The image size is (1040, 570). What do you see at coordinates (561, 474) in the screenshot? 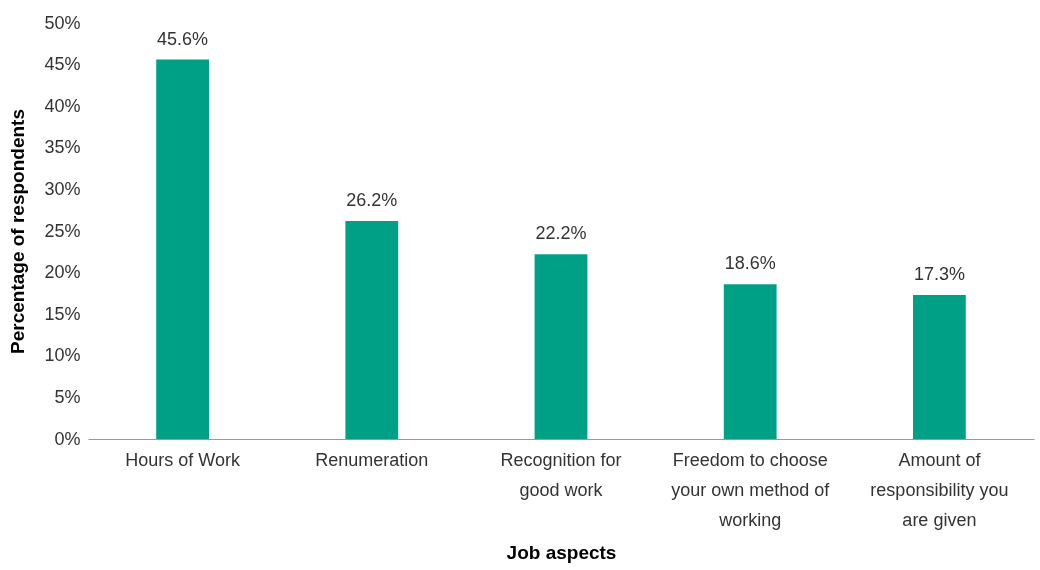
I see `x-tick-label: Recognition for good work` at bounding box center [561, 474].